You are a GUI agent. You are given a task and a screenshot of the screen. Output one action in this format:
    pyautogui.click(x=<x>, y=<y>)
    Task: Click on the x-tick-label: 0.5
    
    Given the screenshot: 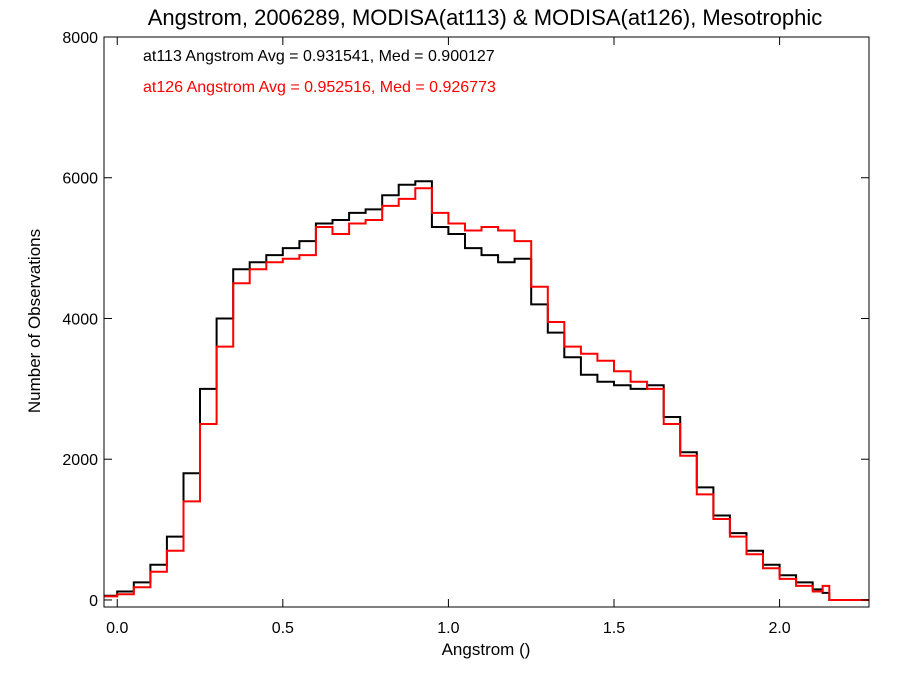 What is the action you would take?
    pyautogui.click(x=283, y=628)
    